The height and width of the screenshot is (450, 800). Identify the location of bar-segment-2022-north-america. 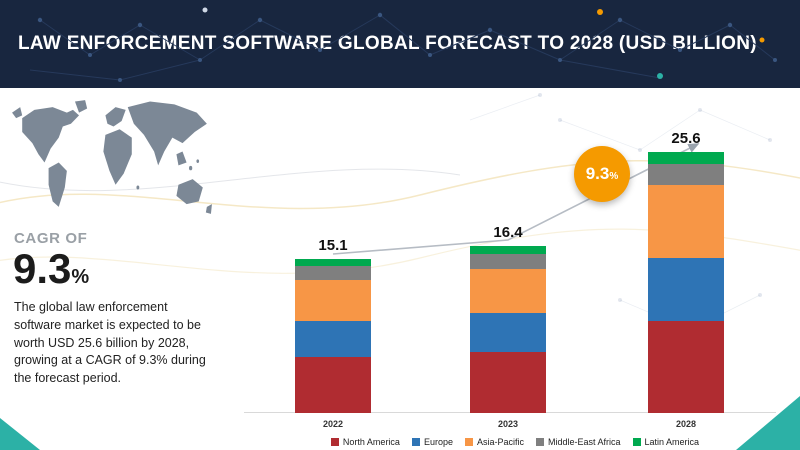
(333, 384).